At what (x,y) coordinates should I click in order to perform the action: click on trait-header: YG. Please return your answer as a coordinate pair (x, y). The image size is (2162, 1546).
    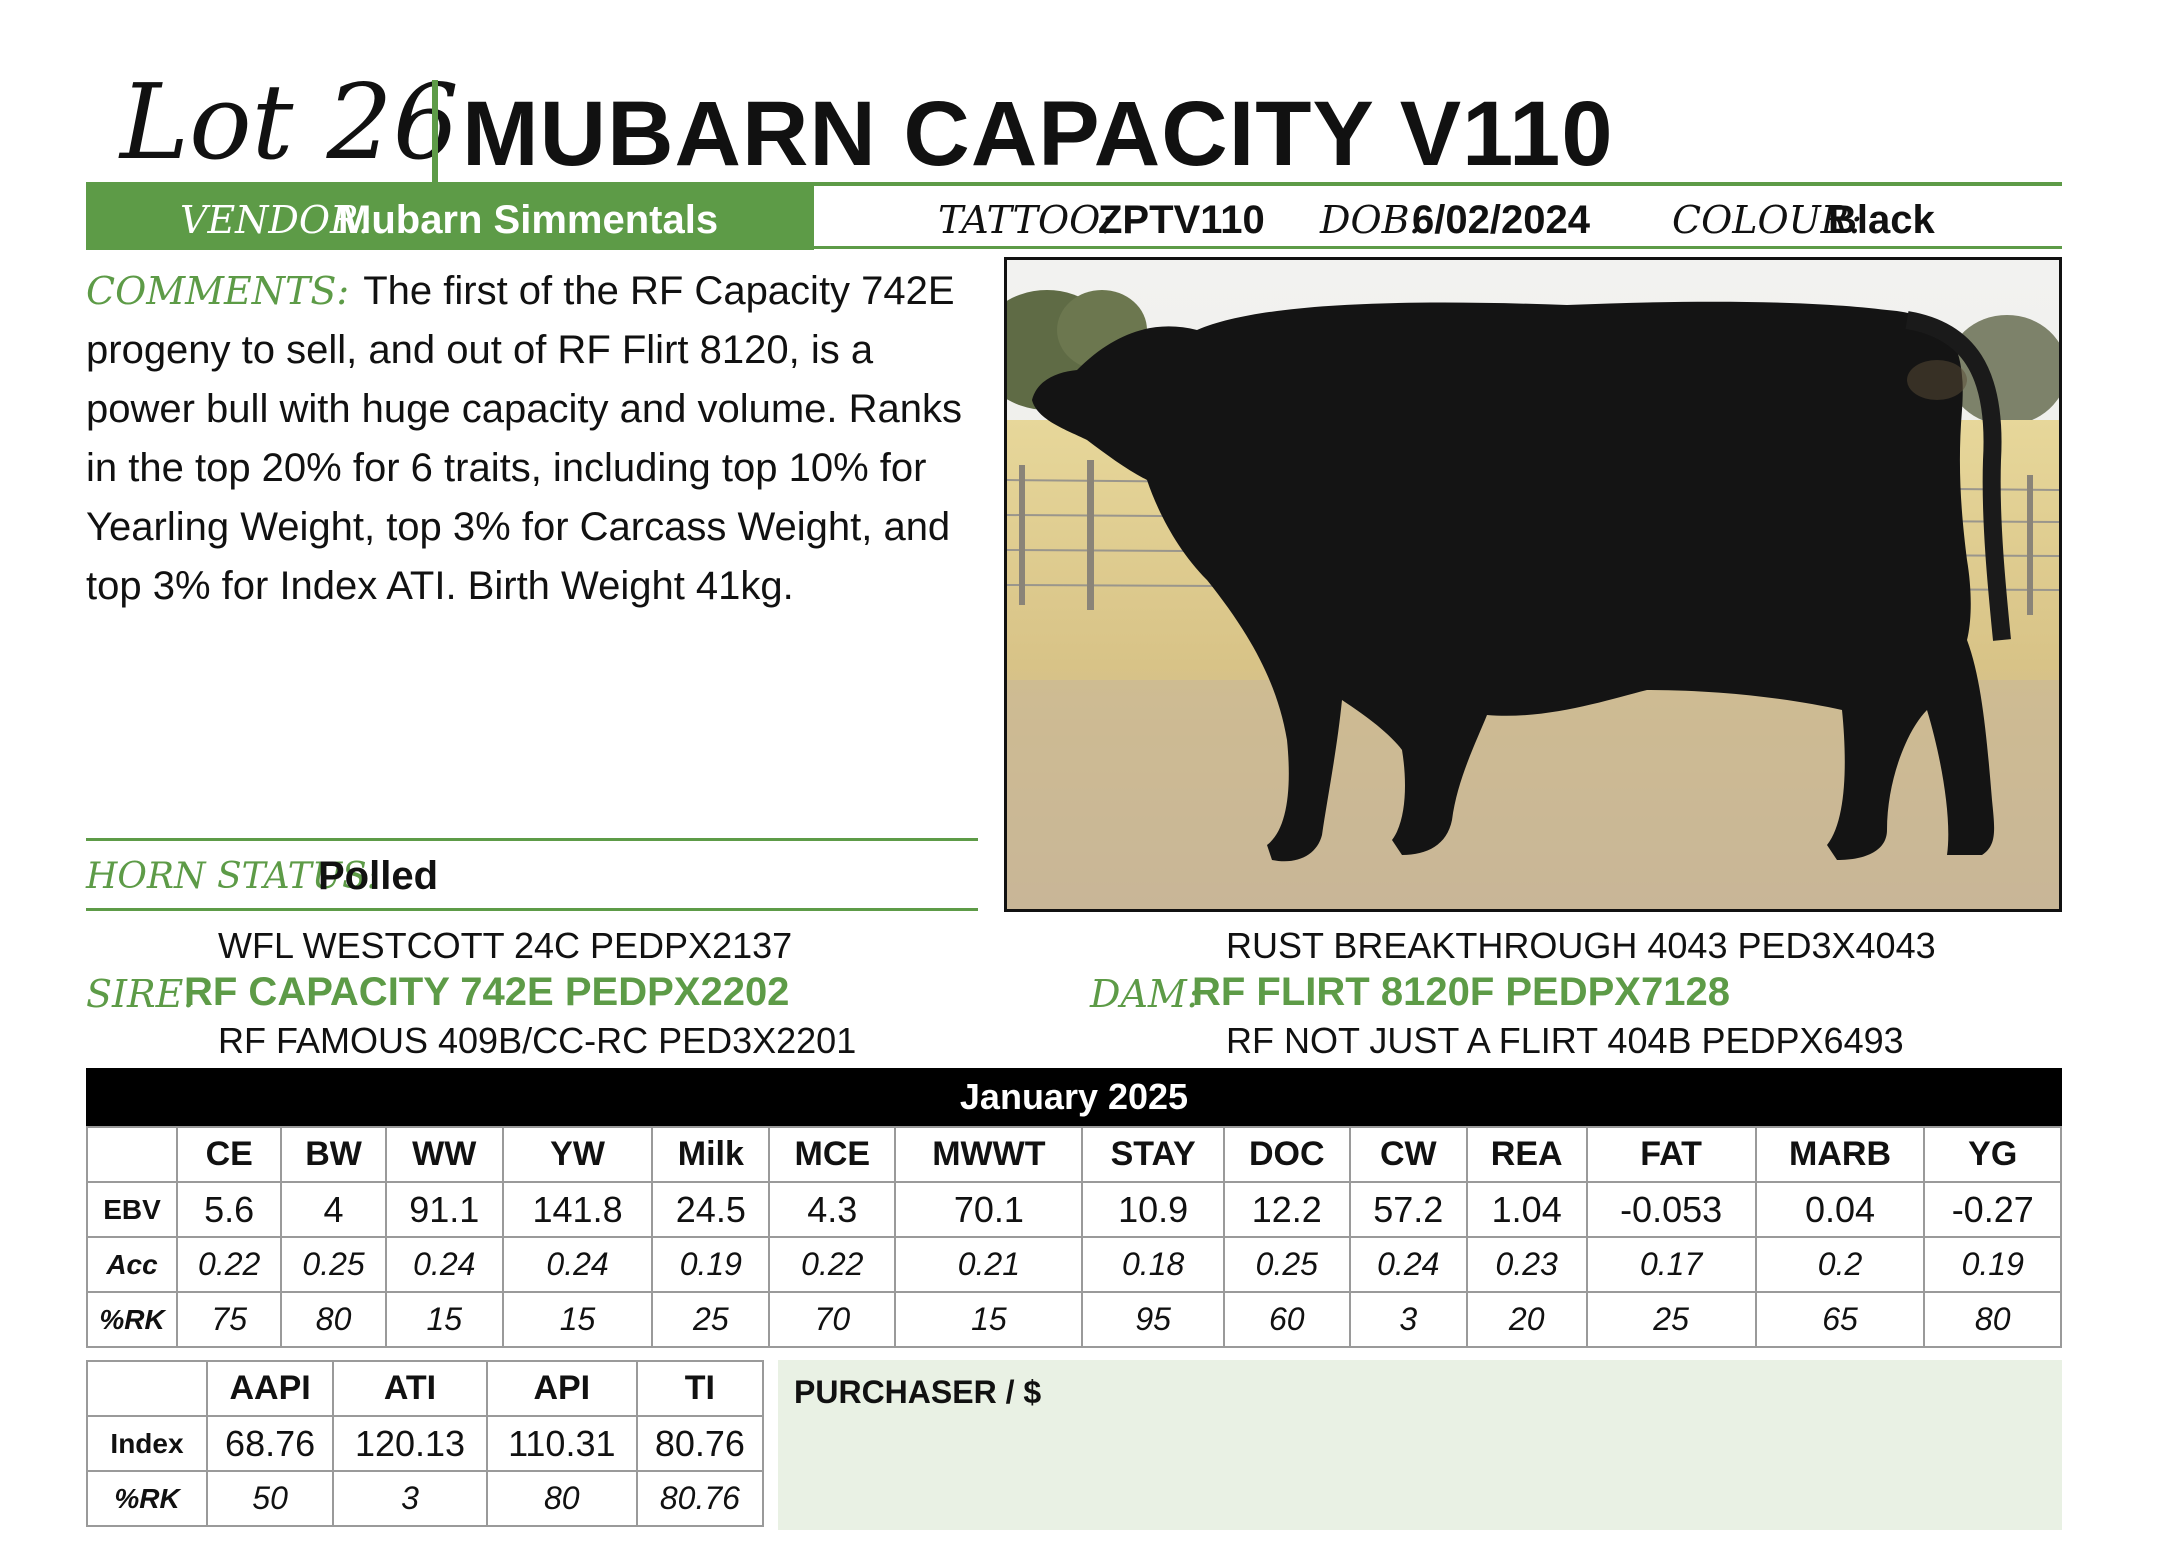
    Looking at the image, I should click on (1992, 1154).